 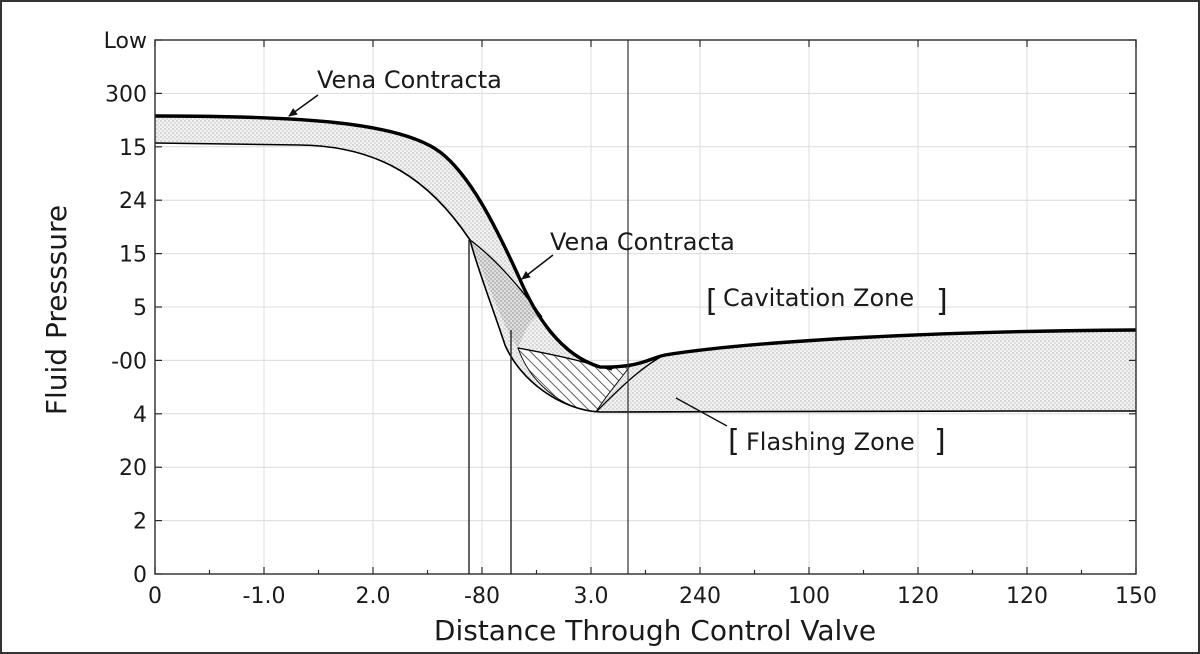 What do you see at coordinates (140, 308) in the screenshot?
I see `y-tick-label: 5` at bounding box center [140, 308].